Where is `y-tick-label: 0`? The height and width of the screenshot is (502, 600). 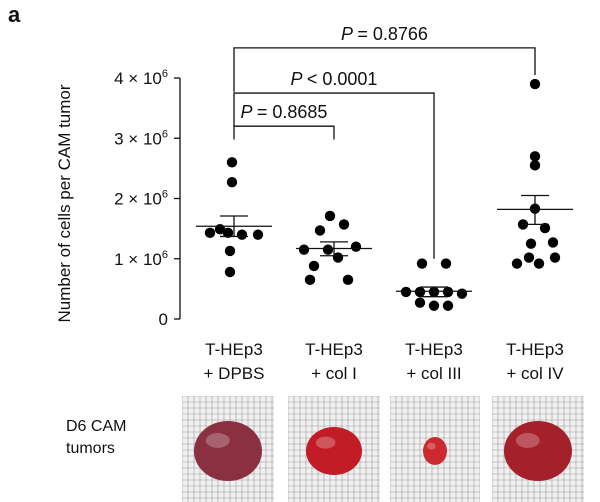 y-tick-label: 0 is located at coordinates (163, 319).